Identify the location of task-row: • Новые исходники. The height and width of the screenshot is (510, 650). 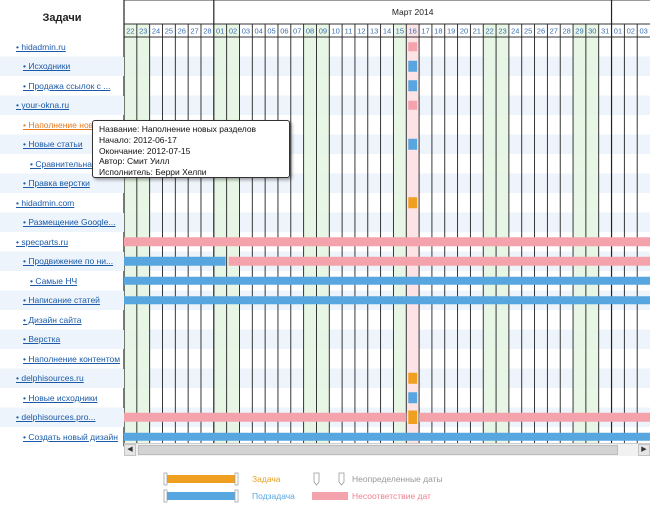
(62, 398).